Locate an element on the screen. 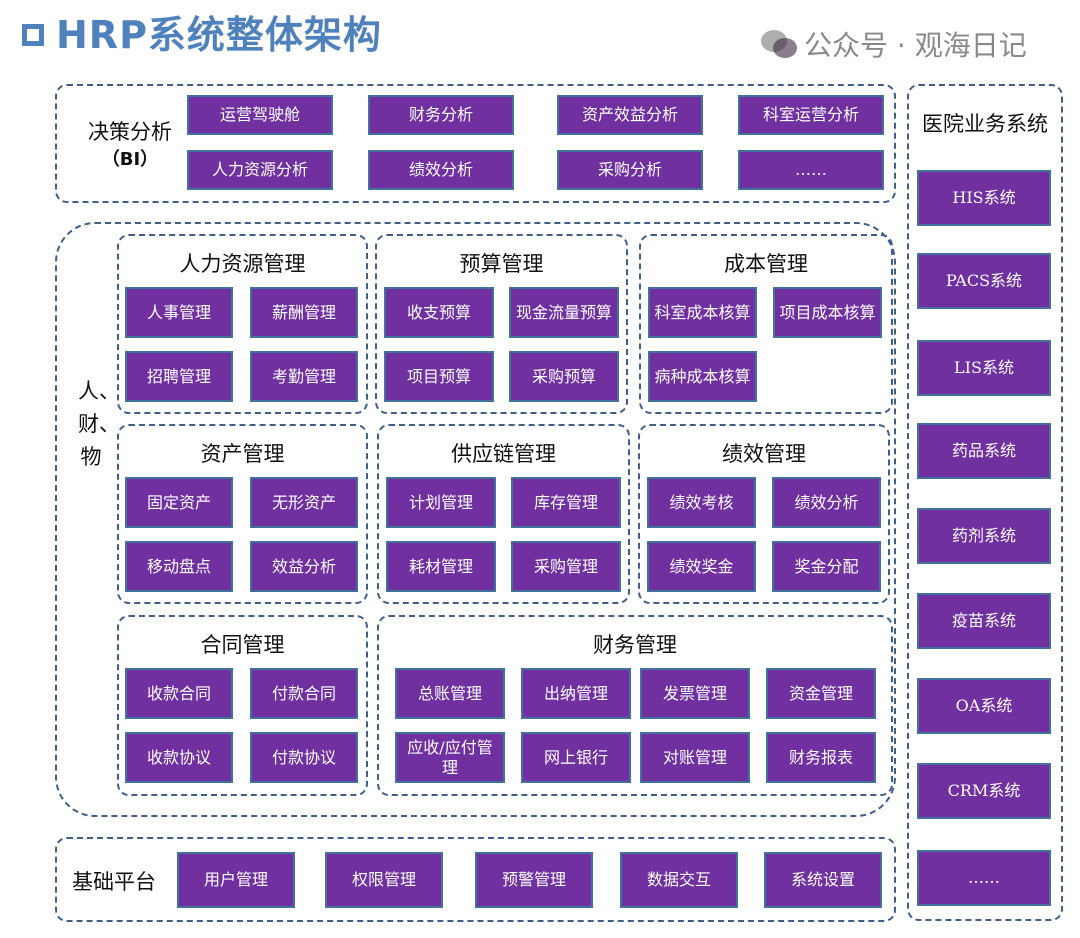 This screenshot has width=1080, height=938. hospital-title: 医院业务系统 is located at coordinates (985, 124).